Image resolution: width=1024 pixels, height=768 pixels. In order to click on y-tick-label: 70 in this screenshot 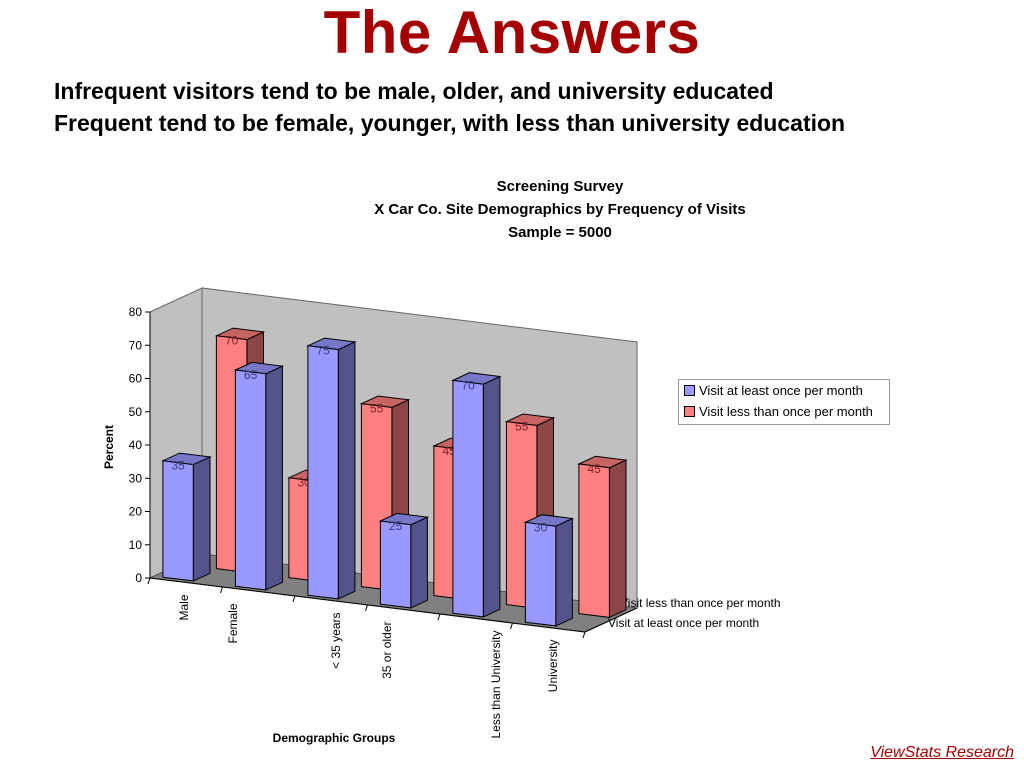, I will do `click(136, 345)`.